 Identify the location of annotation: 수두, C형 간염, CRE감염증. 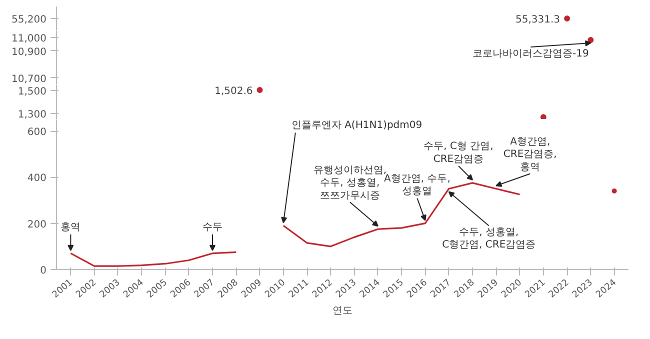
(459, 153).